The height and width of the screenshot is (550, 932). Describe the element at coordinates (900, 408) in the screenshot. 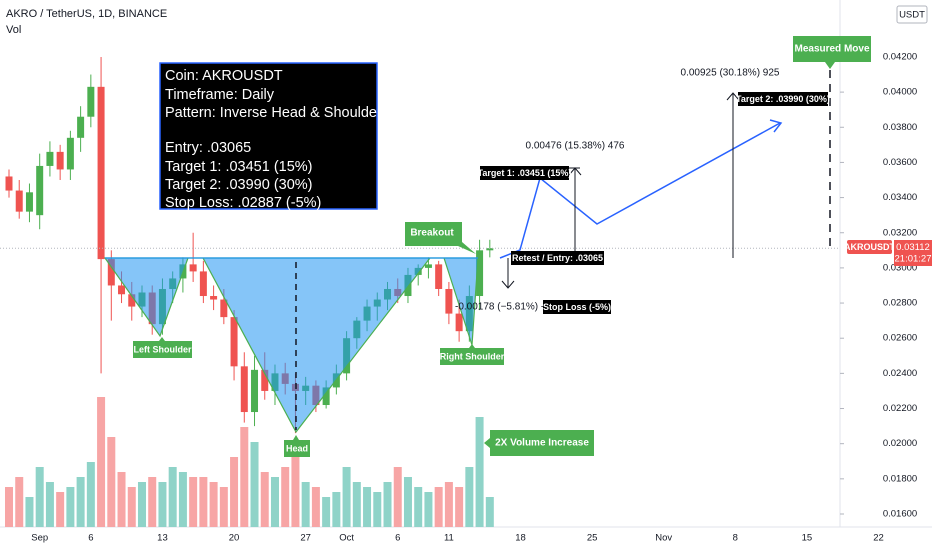

I see `y-tick-label: 0.02200` at that location.